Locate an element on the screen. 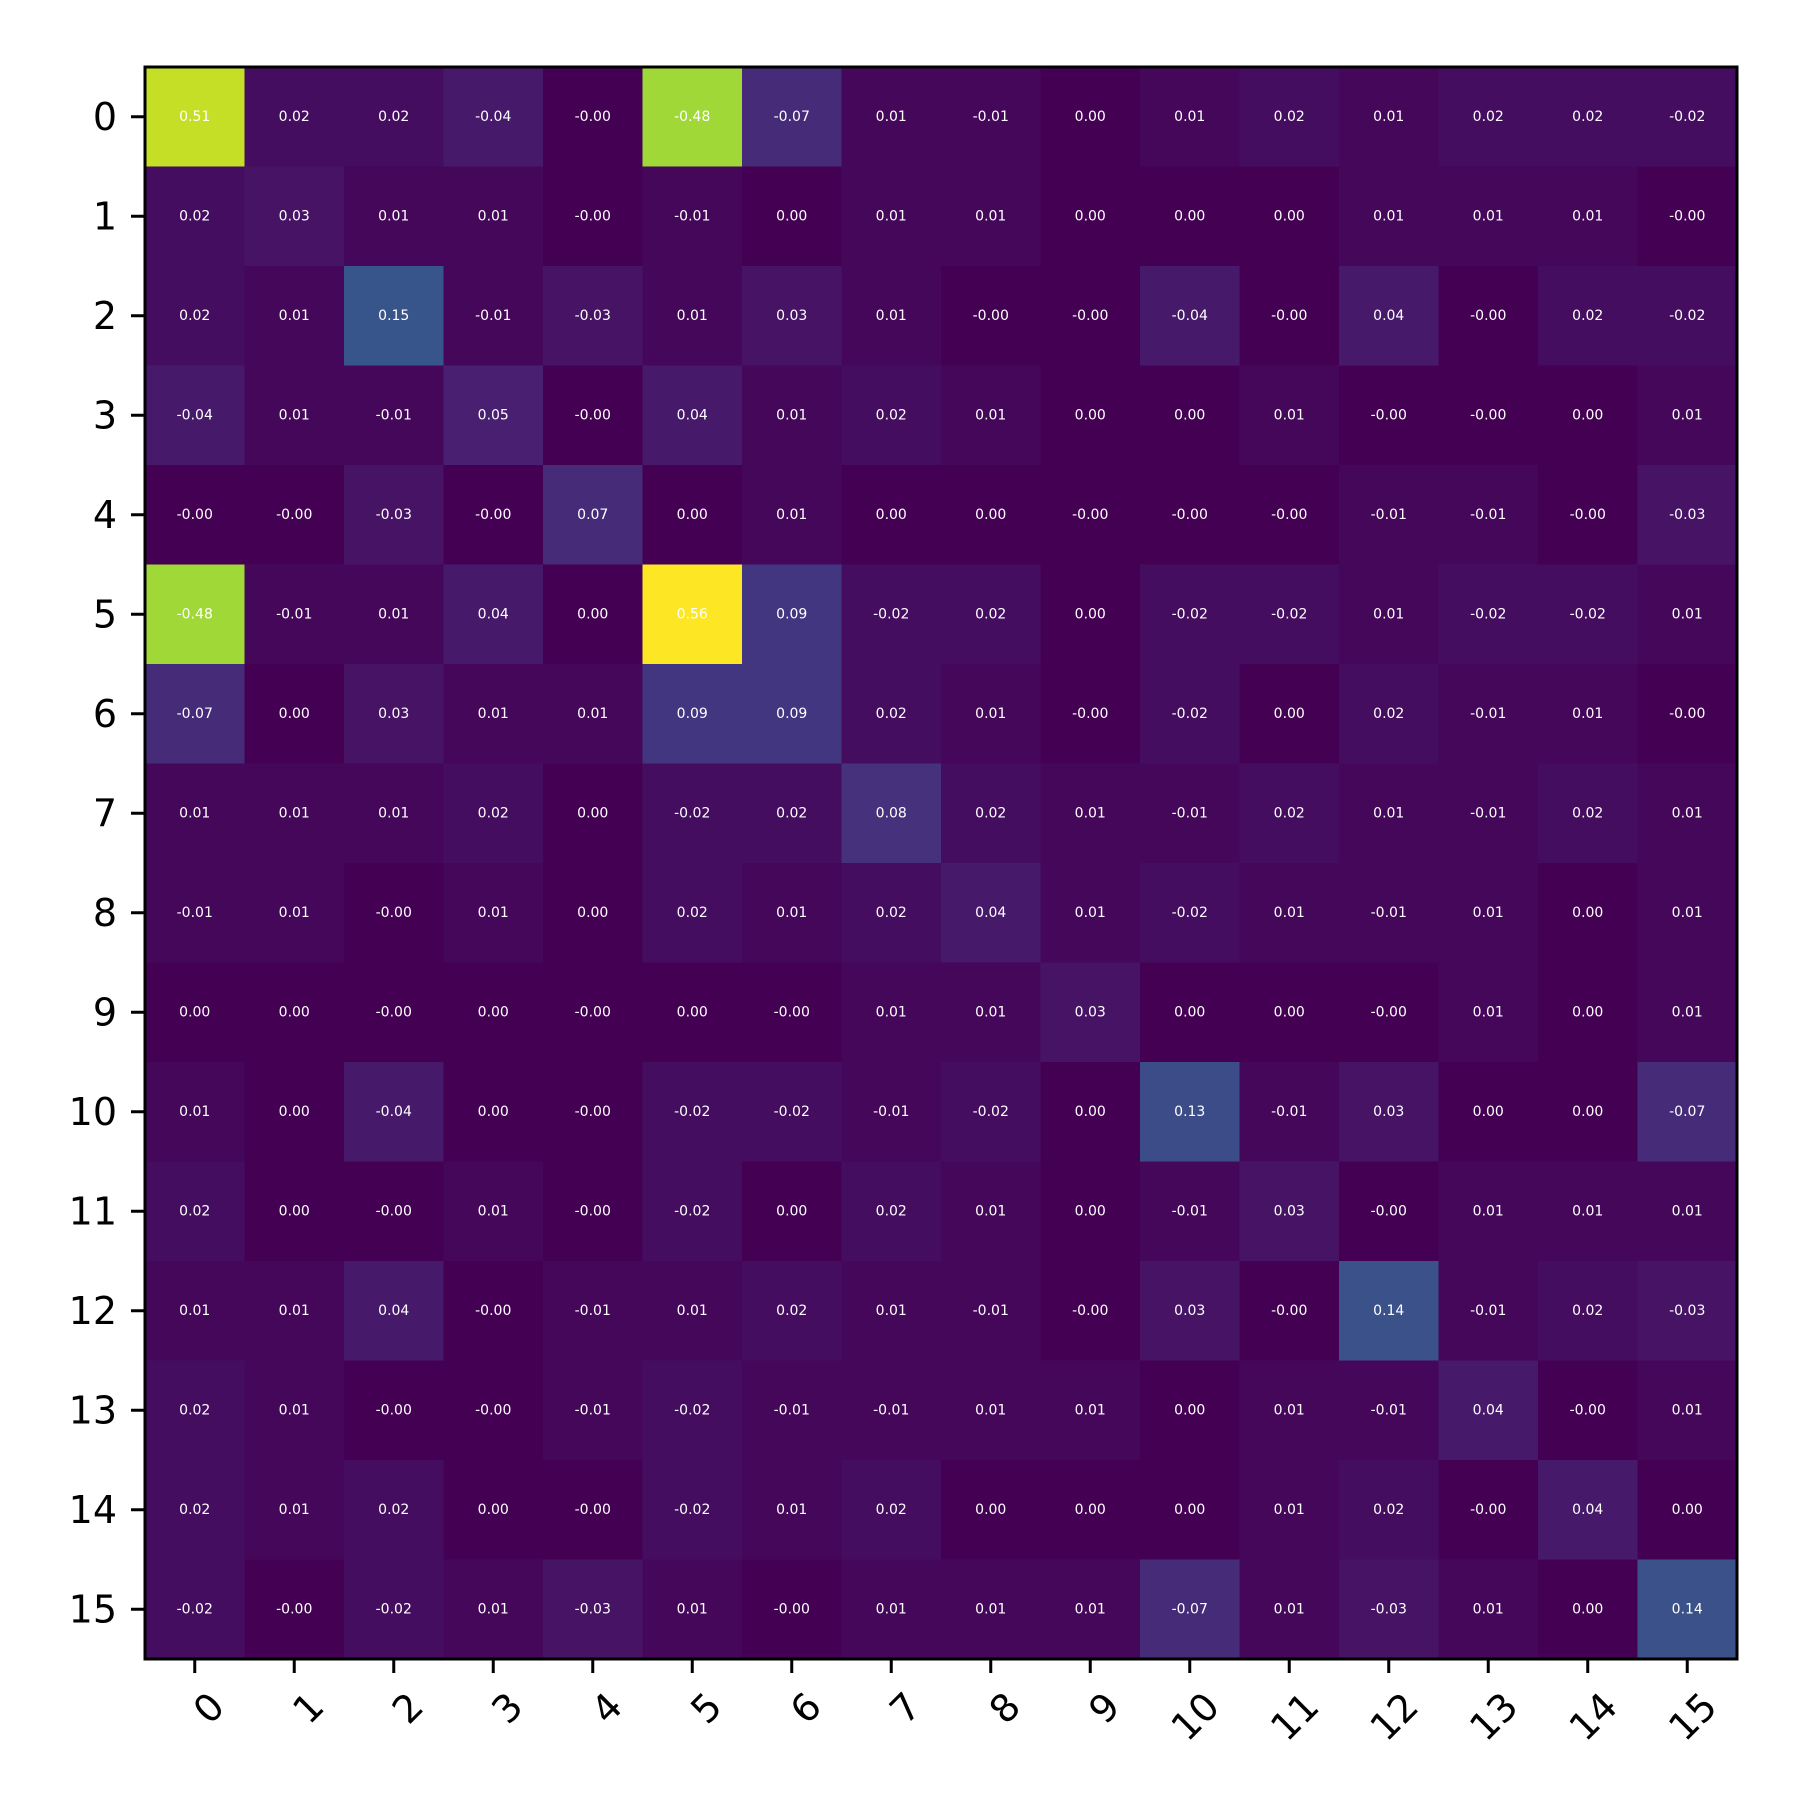 This screenshot has width=1800, height=1800. y-tick-label: 7 is located at coordinates (105, 813).